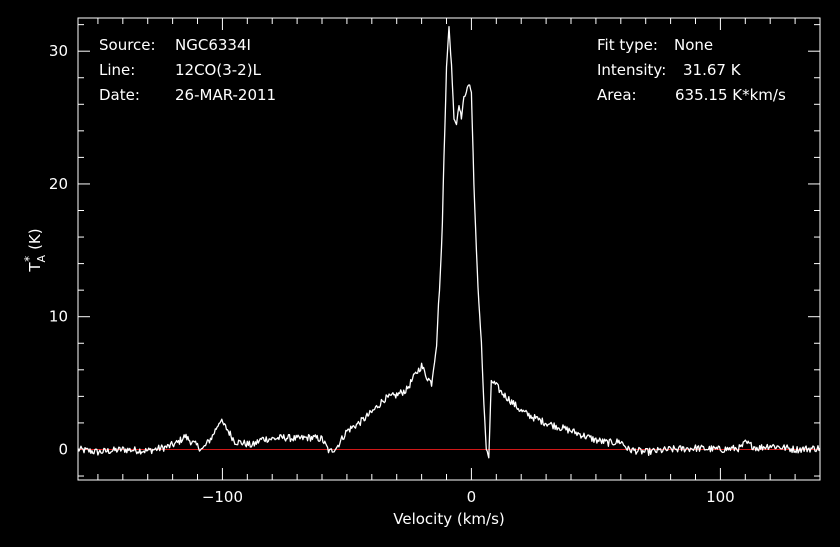 The width and height of the screenshot is (840, 547). I want to click on x-tick-label: 100, so click(720, 497).